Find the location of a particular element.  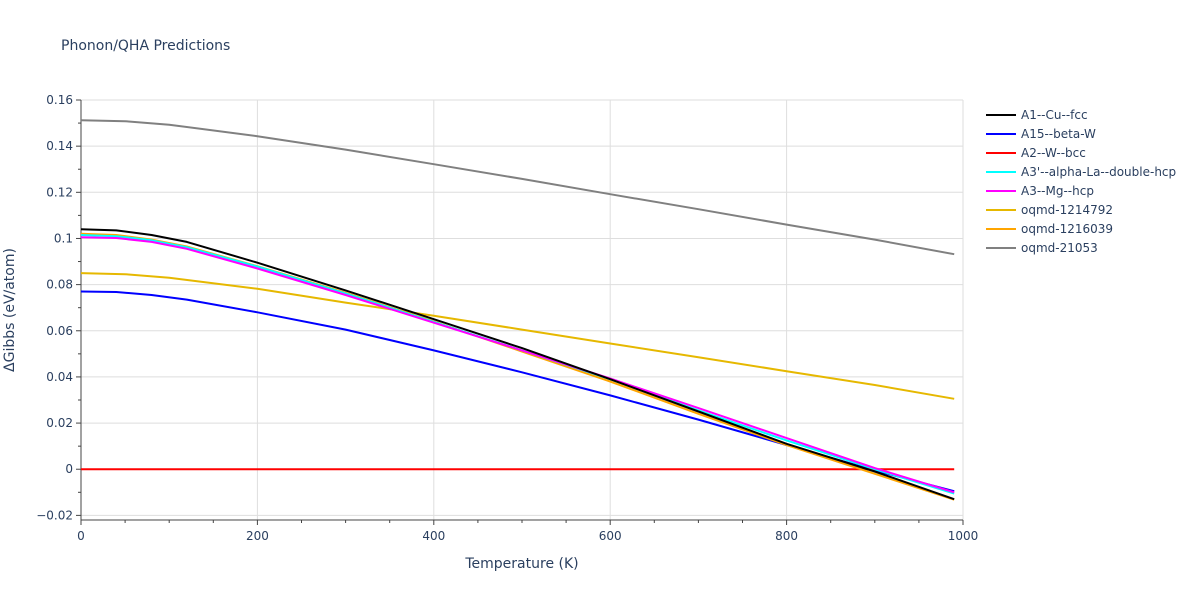

legend-item: oqmd-1216039 is located at coordinates (1049, 229).